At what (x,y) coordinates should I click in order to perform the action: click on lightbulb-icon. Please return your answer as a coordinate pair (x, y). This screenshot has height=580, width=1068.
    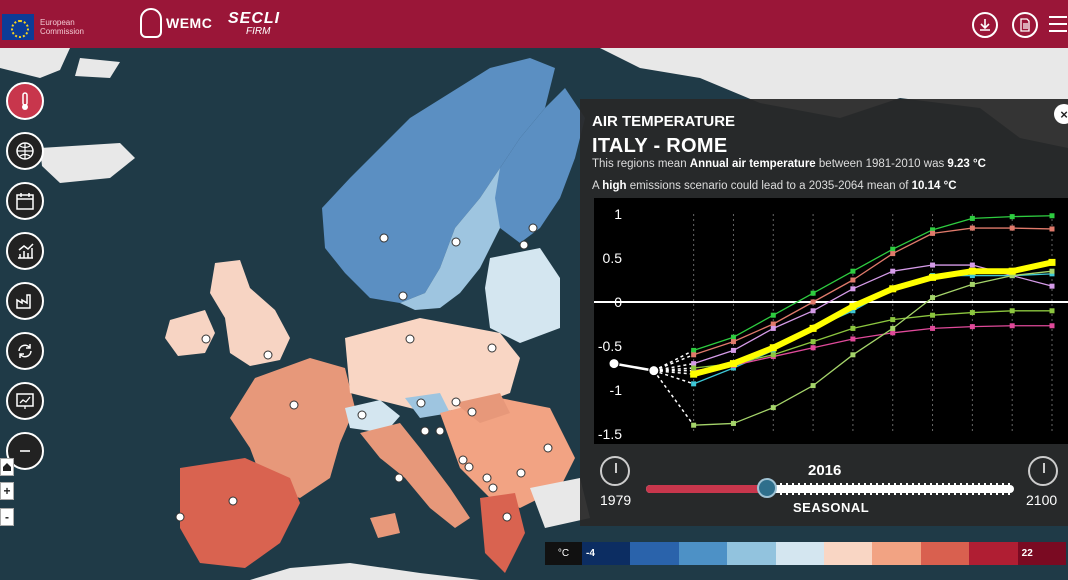
    Looking at the image, I should click on (151, 23).